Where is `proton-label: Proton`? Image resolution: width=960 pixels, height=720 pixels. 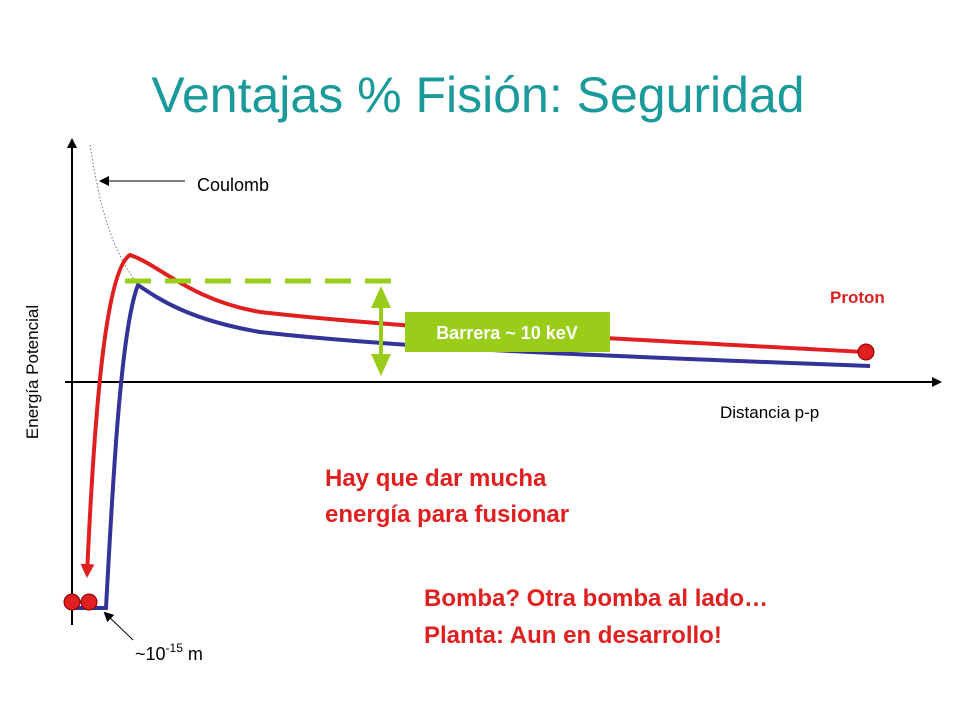
proton-label: Proton is located at coordinates (857, 297).